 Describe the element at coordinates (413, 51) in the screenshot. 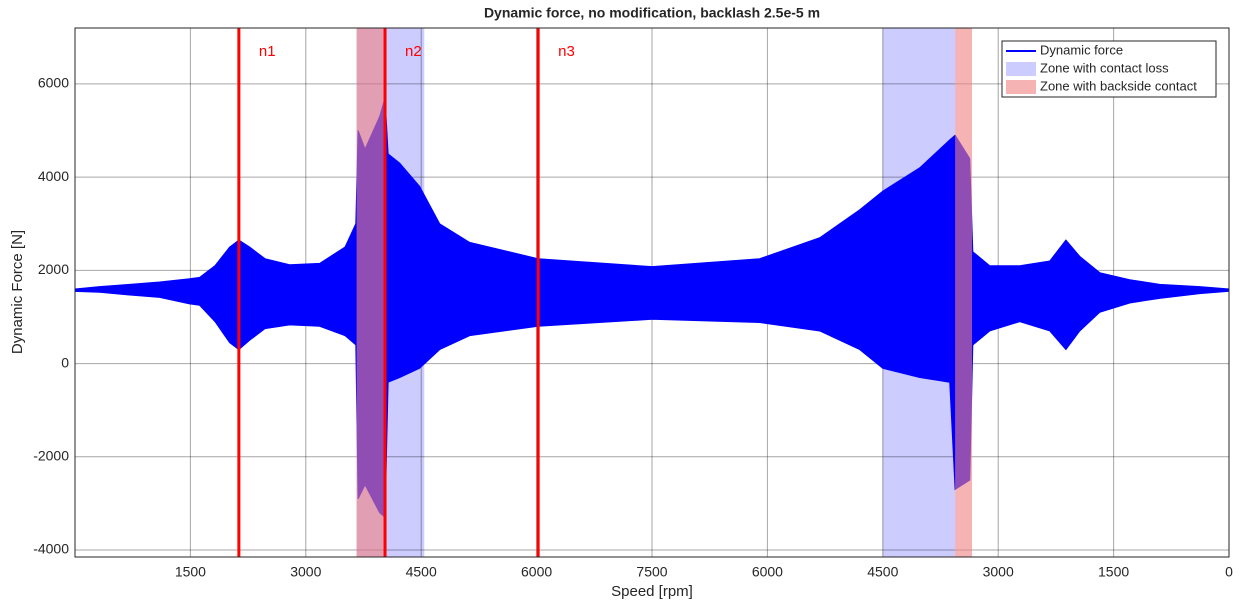

I see `marker-label: n2` at that location.